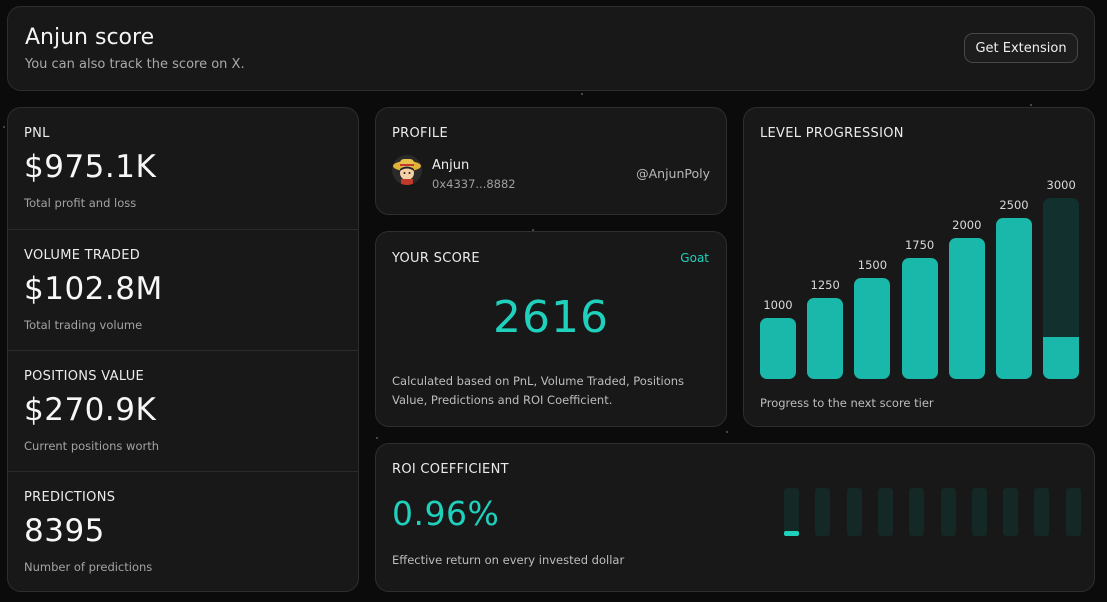 Image resolution: width=1107 pixels, height=602 pixels. Describe the element at coordinates (919, 245) in the screenshot. I see `level-tier-label: 1750` at that location.